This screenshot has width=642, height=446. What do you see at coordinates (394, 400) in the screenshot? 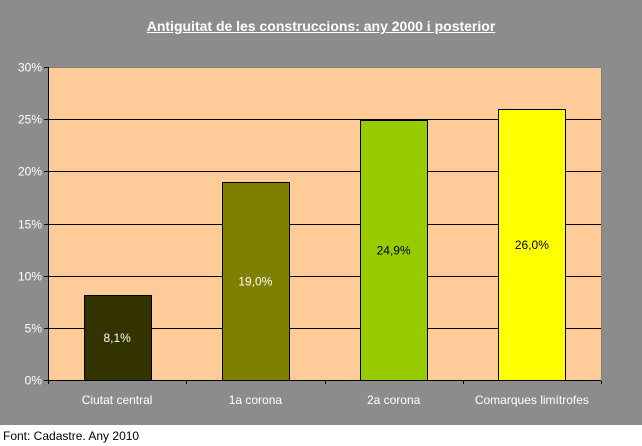
I see `x-tick-label: 2a corona` at bounding box center [394, 400].